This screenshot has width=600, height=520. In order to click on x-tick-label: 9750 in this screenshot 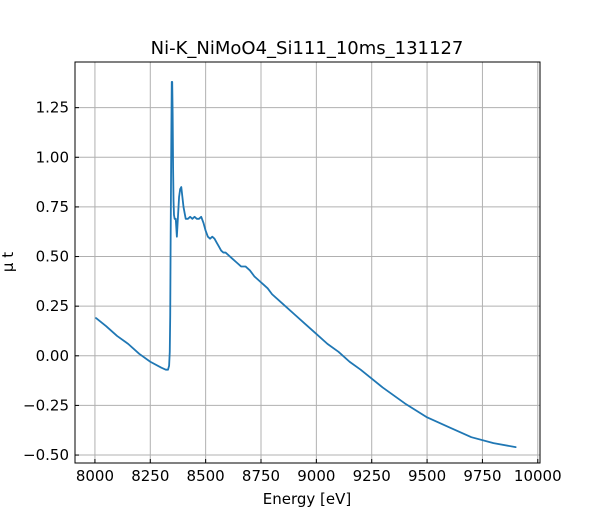, I will do `click(482, 476)`.